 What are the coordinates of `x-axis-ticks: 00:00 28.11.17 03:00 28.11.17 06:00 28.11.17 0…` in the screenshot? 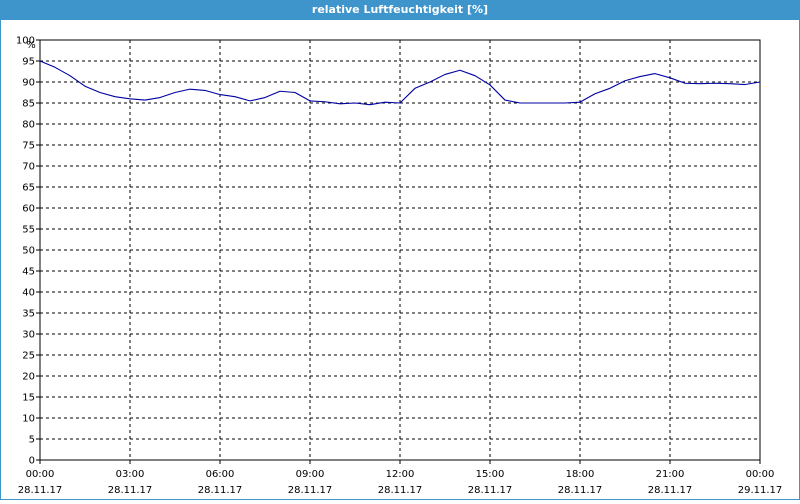 It's located at (400, 478).